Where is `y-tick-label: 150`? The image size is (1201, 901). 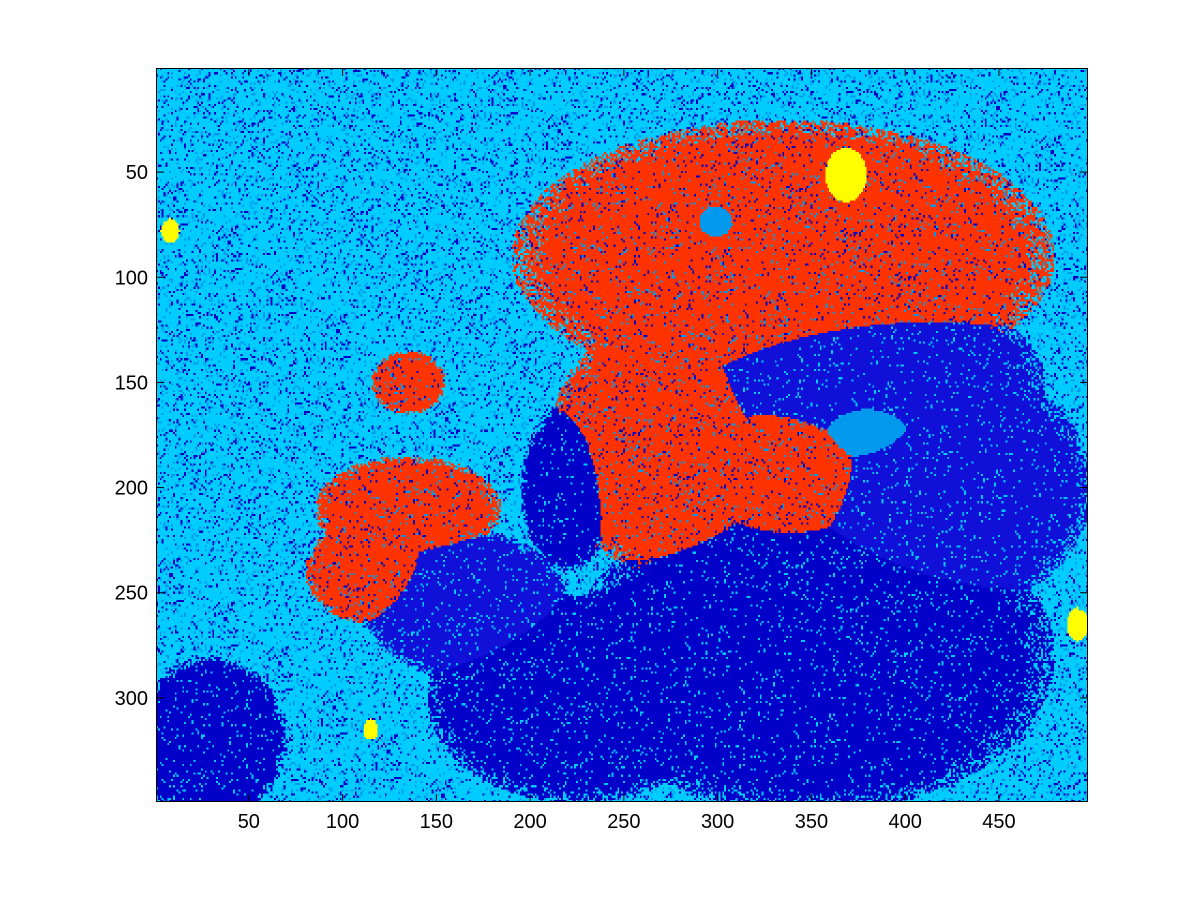 y-tick-label: 150 is located at coordinates (131, 383).